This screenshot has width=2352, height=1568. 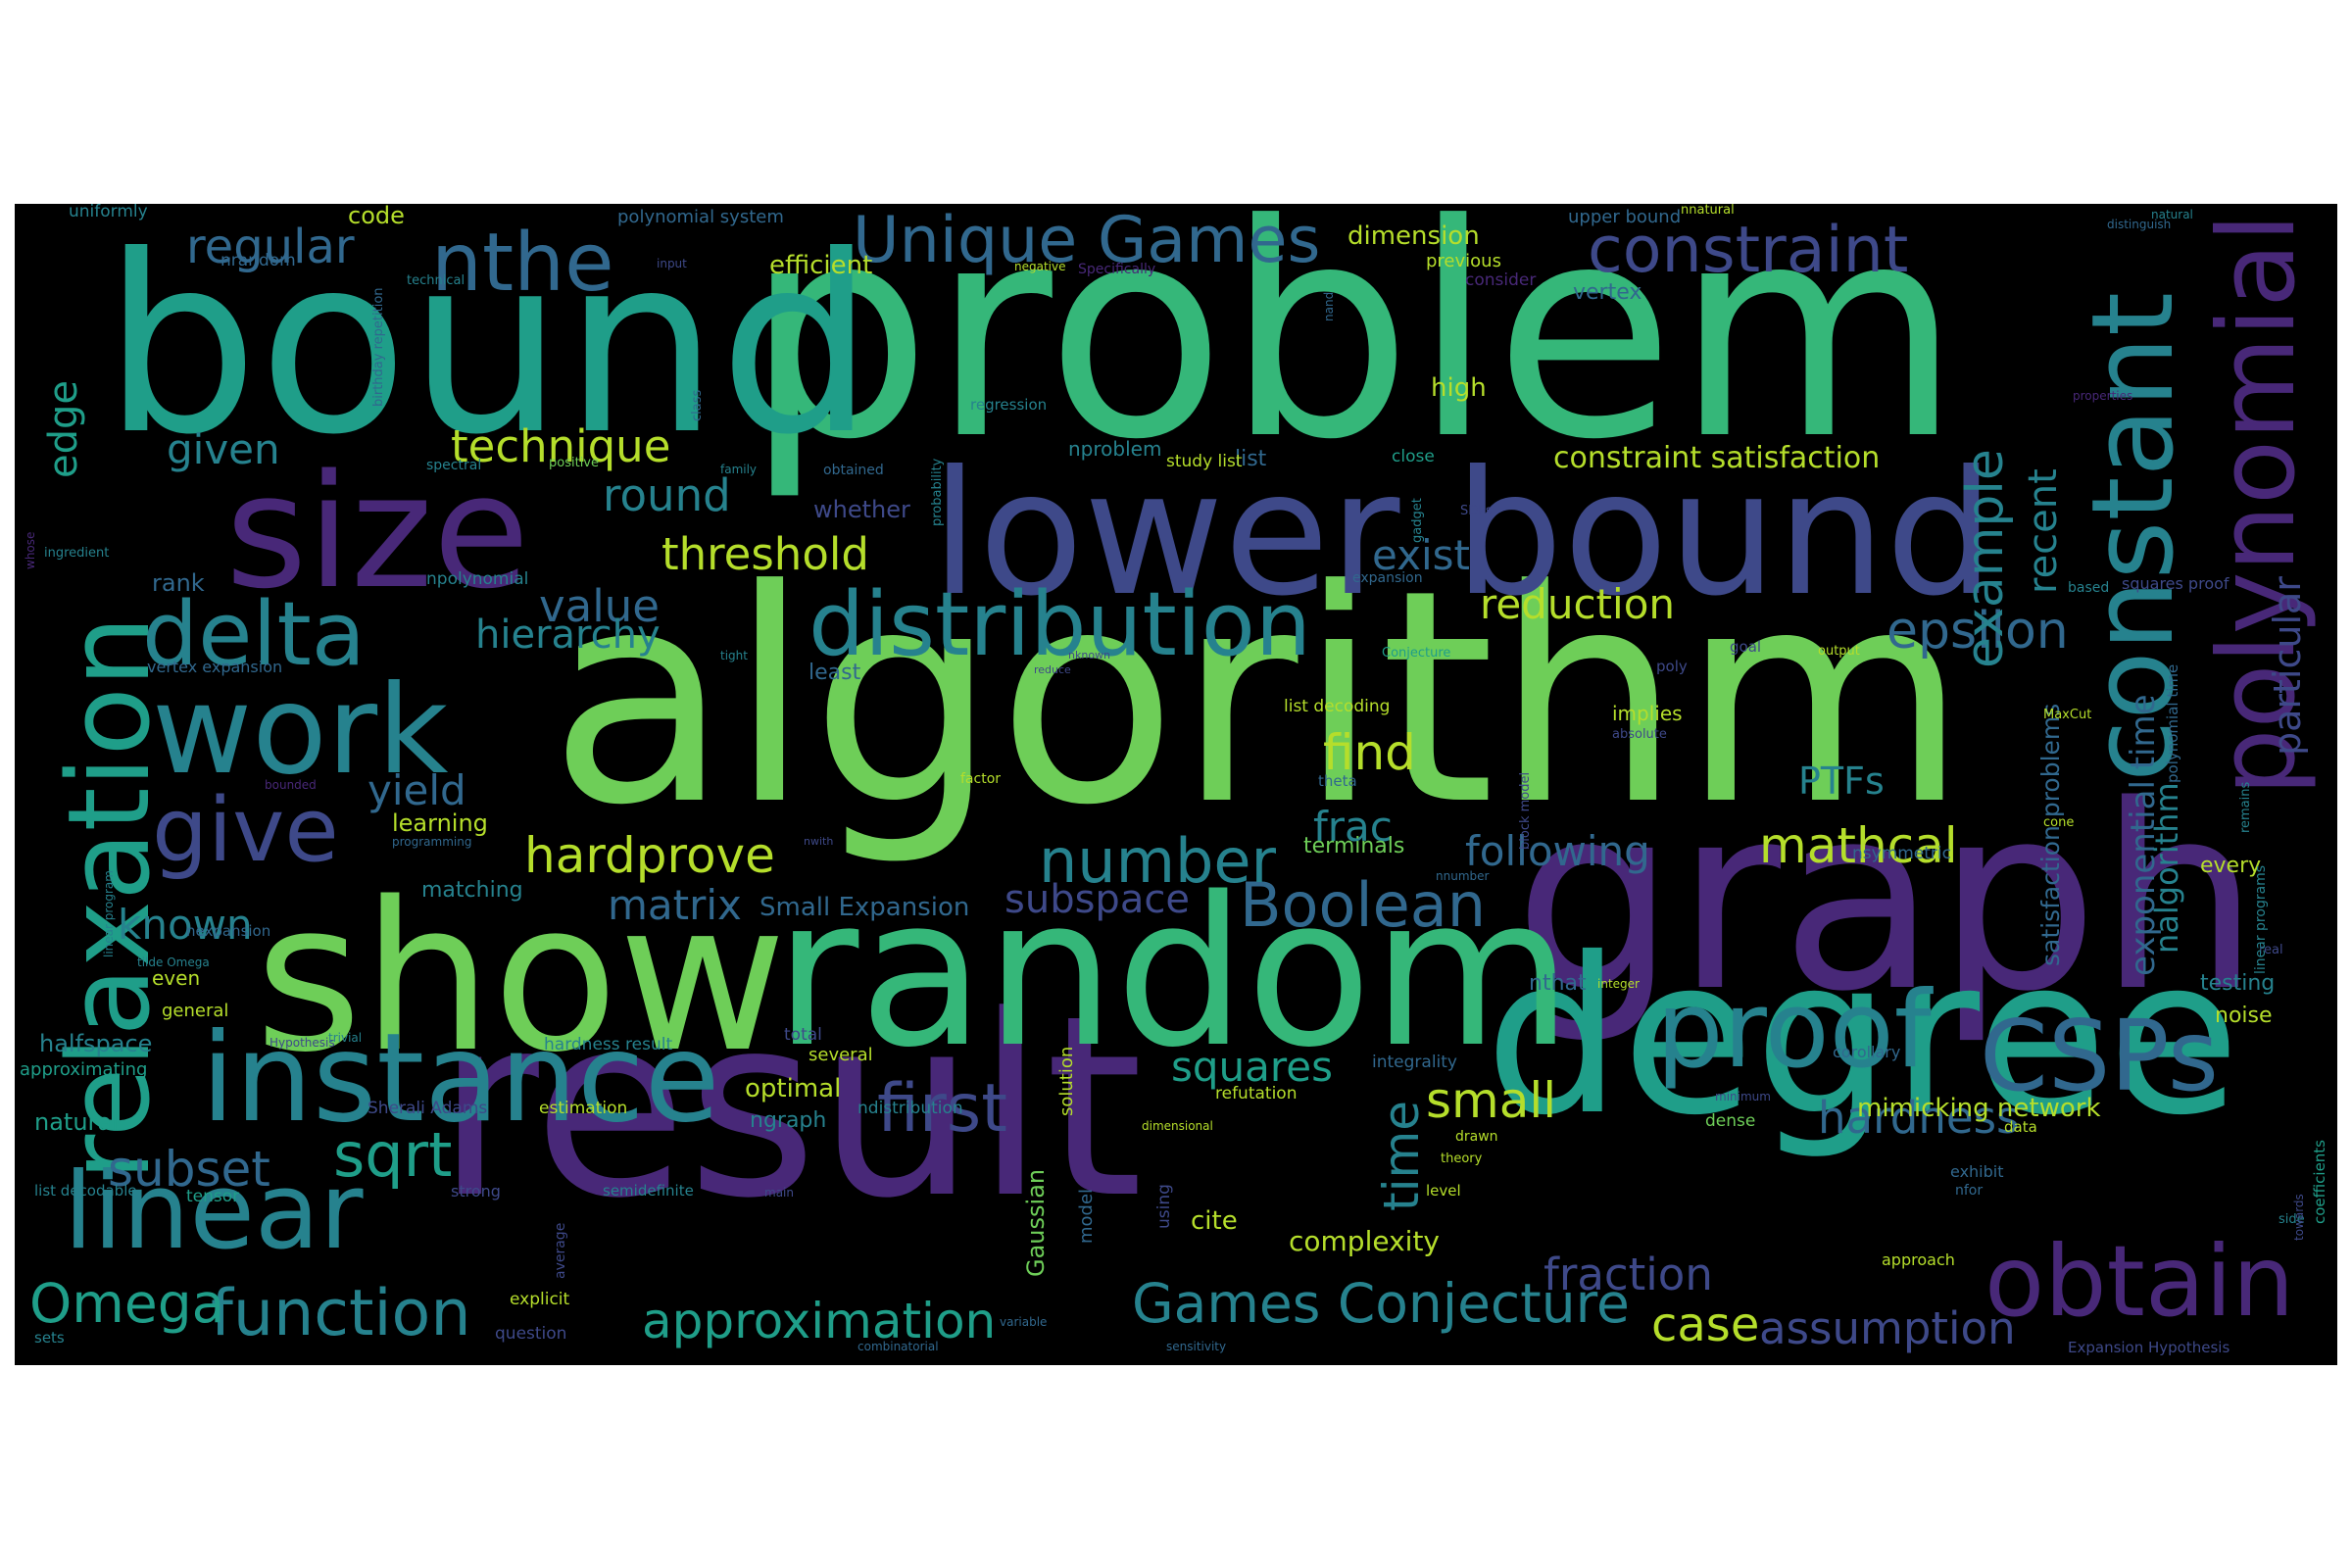 I want to click on cloud-word: subset, so click(x=189, y=1169).